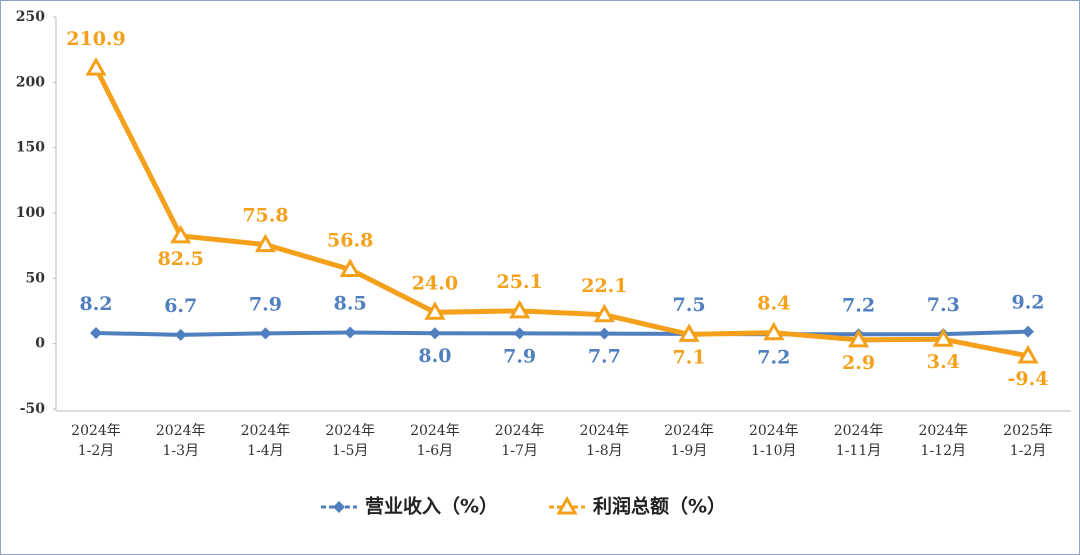 This screenshot has height=555, width=1080. I want to click on data-label: 2.9, so click(858, 363).